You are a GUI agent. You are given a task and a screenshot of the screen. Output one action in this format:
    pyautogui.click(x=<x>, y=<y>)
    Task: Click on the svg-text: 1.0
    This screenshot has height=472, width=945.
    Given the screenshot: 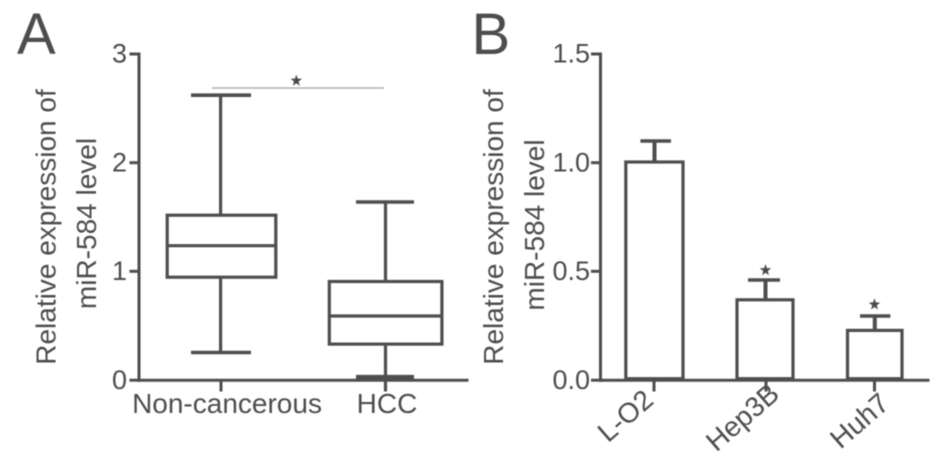 What is the action you would take?
    pyautogui.click(x=571, y=162)
    